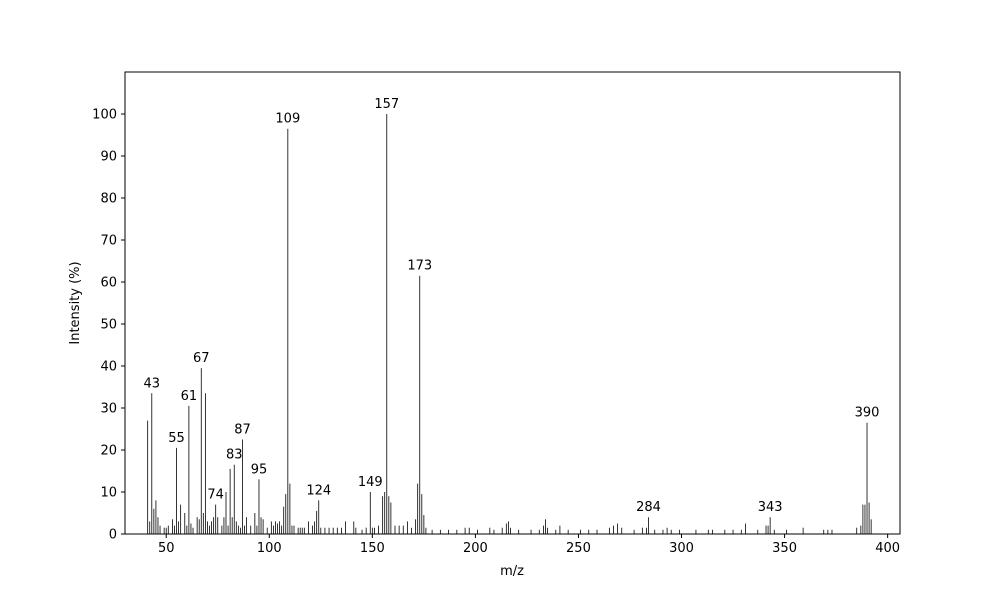  I want to click on x-tick-label: 150, so click(372, 548).